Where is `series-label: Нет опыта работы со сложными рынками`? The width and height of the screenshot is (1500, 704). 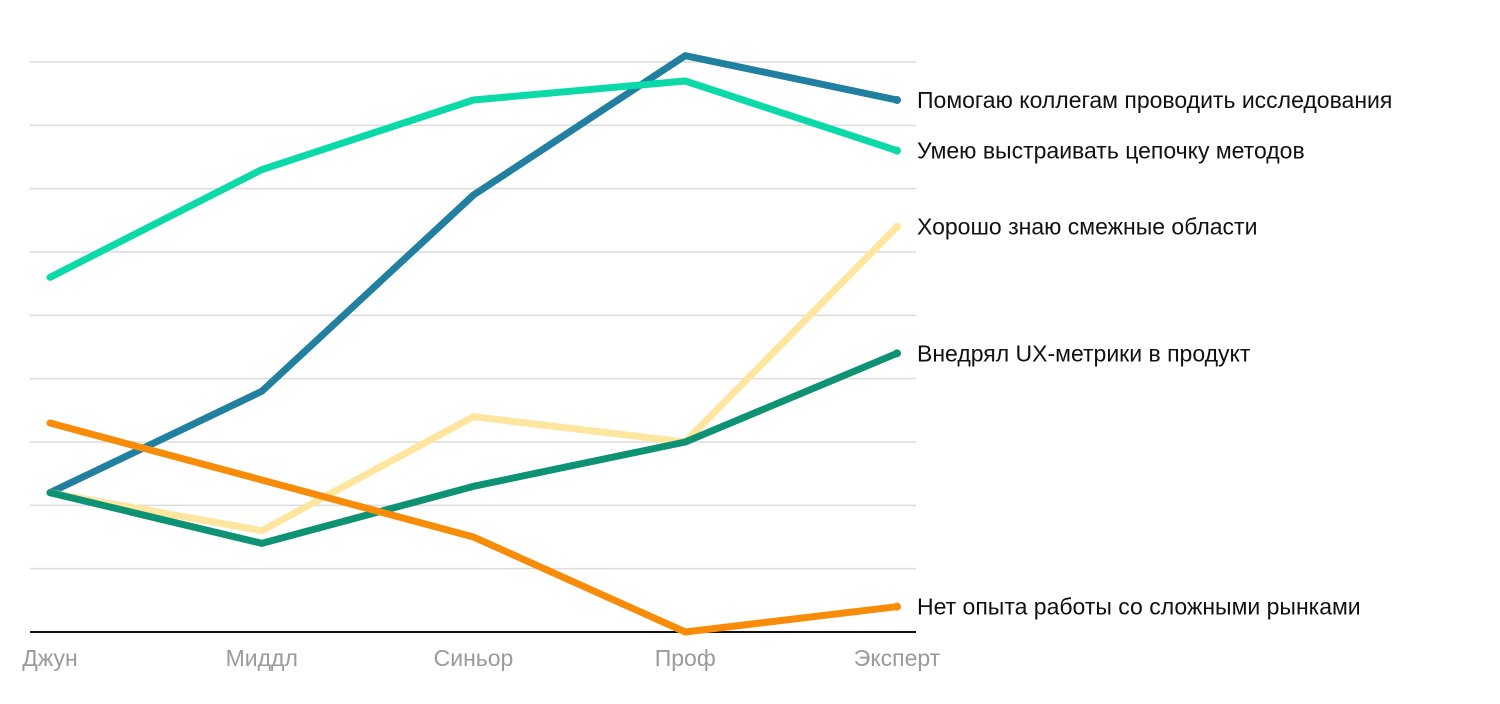
series-label: Нет опыта работы со сложными рынками is located at coordinates (1139, 607).